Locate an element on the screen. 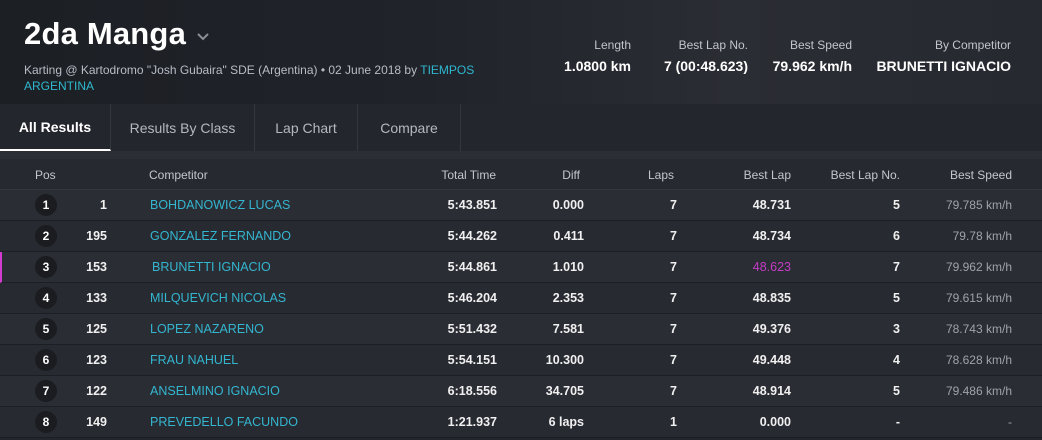 This screenshot has width=1042, height=440. best-lap-value: 0.000 is located at coordinates (775, 422).